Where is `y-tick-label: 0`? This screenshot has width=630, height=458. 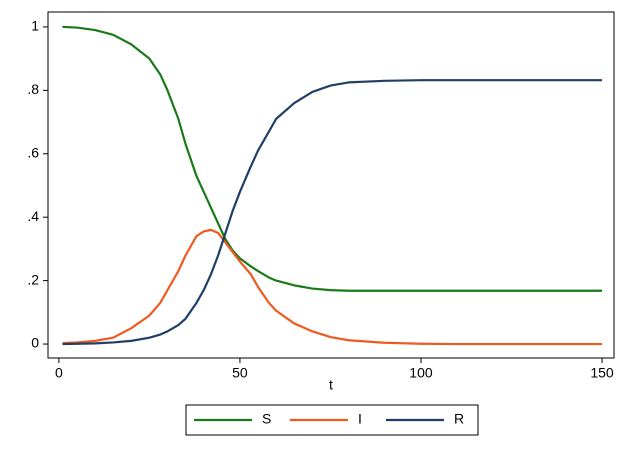 y-tick-label: 0 is located at coordinates (35, 343).